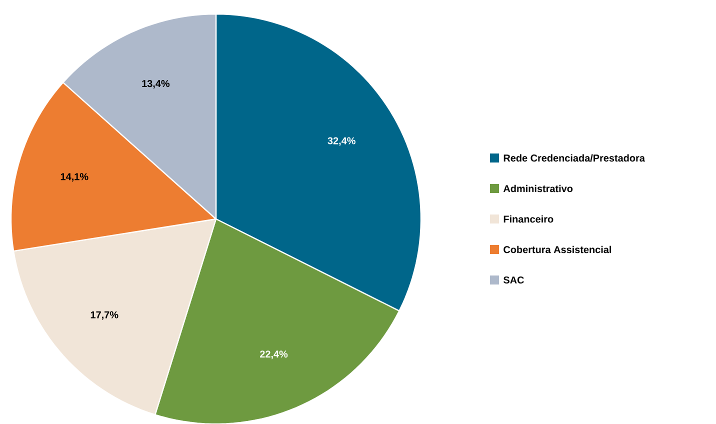 Image resolution: width=716 pixels, height=424 pixels. Describe the element at coordinates (529, 219) in the screenshot. I see `legend-label: Financeiro` at that location.